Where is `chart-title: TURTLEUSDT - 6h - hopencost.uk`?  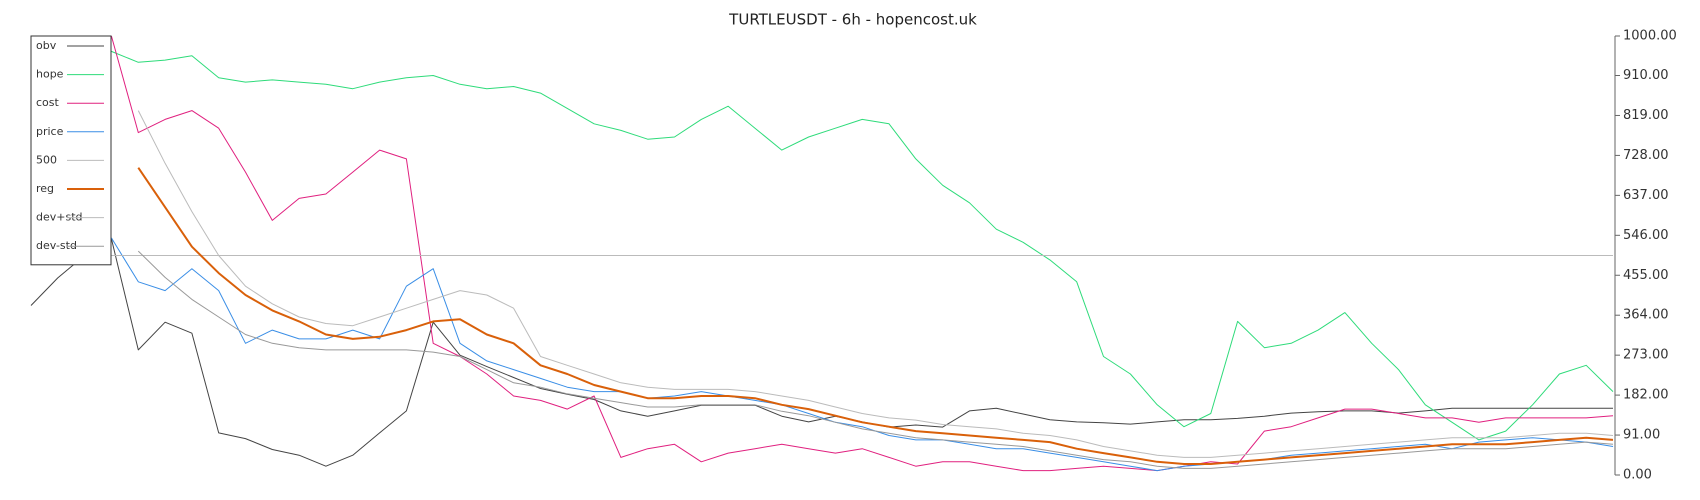 chart-title: TURTLEUSDT - 6h - hopencost.uk is located at coordinates (852, 20).